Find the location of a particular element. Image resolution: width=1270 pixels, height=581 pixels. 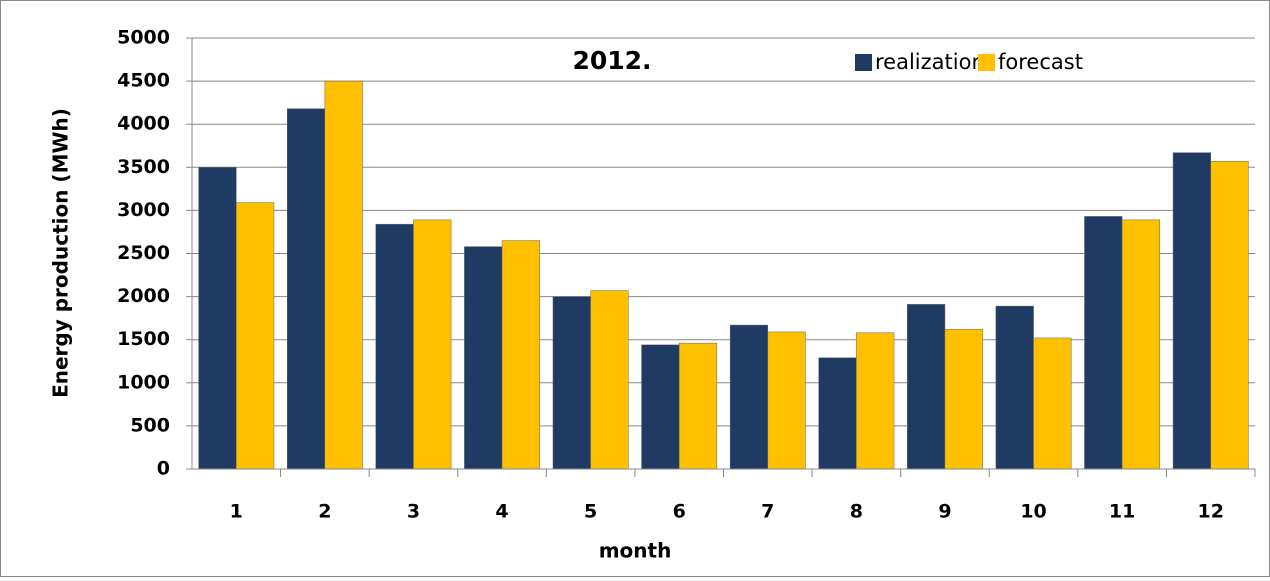

x-tick-label: 7 is located at coordinates (767, 512).